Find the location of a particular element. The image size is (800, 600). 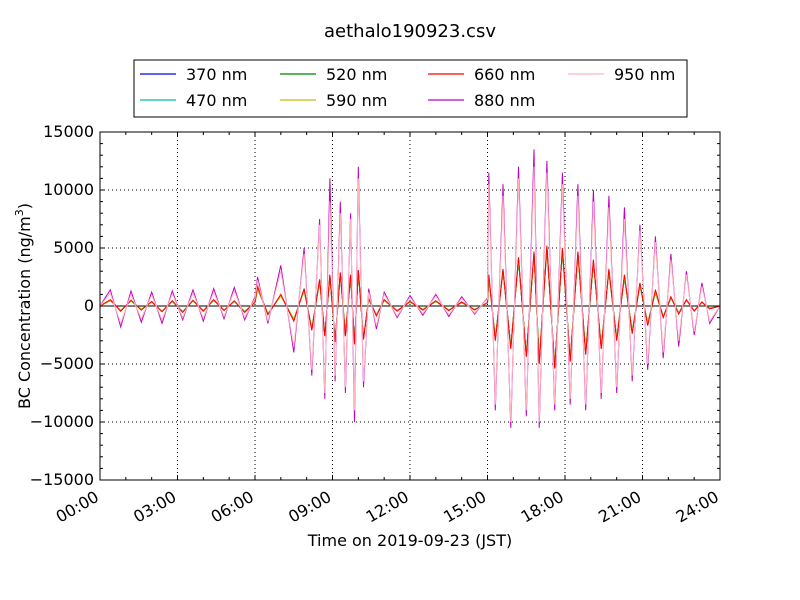

x-tick-label: 15:00 is located at coordinates (464, 507).